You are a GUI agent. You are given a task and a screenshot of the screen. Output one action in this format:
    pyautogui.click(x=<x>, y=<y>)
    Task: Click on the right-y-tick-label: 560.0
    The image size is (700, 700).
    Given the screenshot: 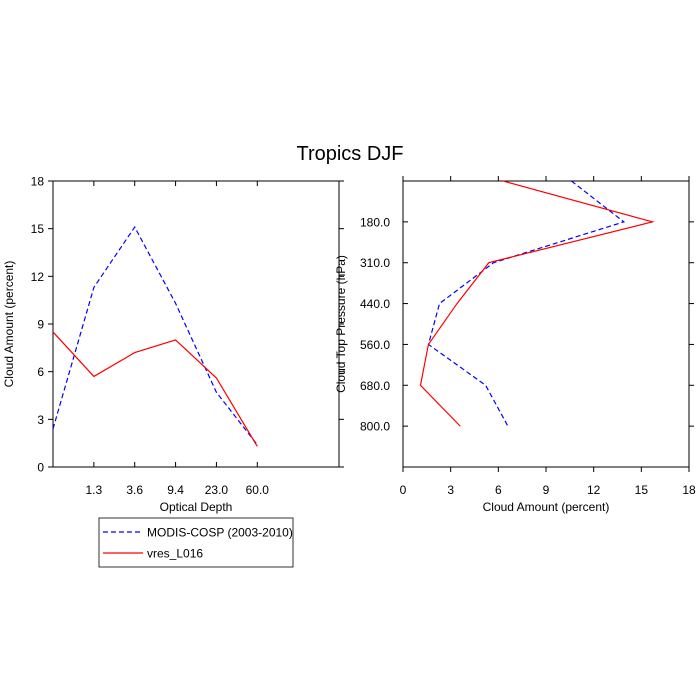 What is the action you would take?
    pyautogui.click(x=375, y=345)
    